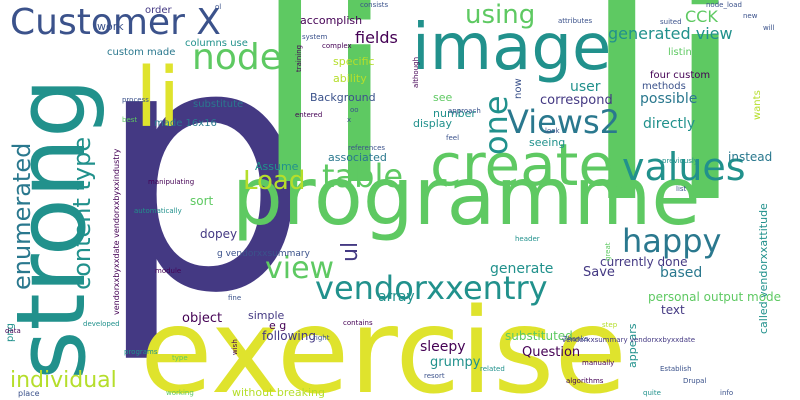  Describe the element at coordinates (669, 99) in the screenshot. I see `word-27: possible` at that location.